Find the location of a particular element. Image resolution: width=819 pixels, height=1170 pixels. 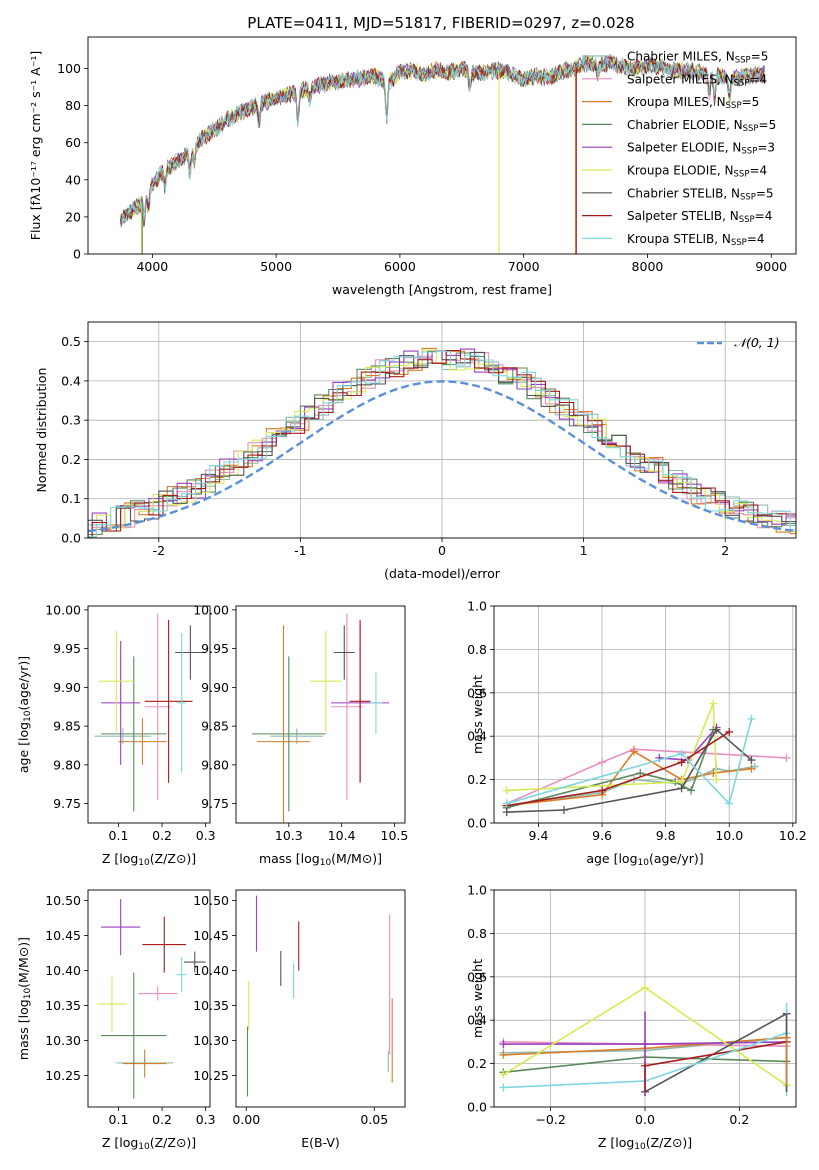

y-tick-label: 10.35 is located at coordinates (63, 1005).